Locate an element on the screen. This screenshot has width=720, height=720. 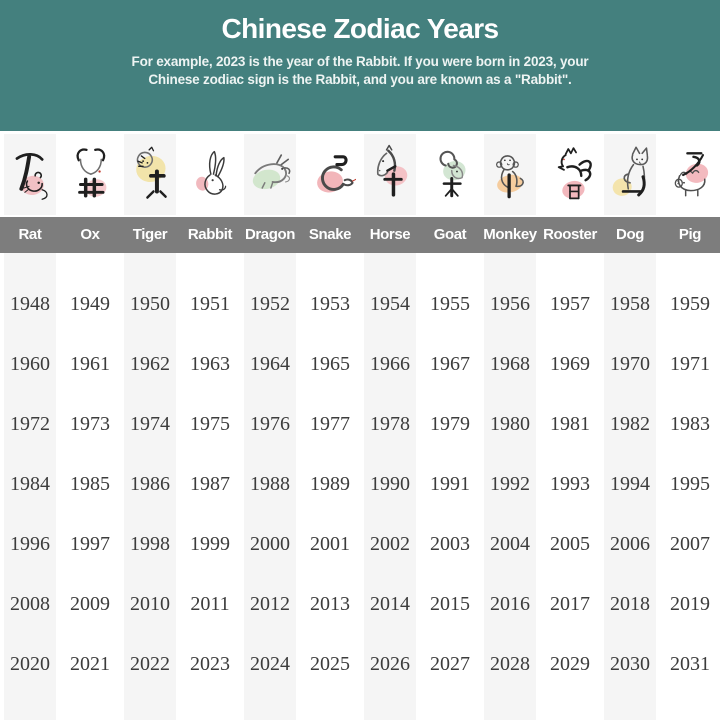
year-column-rat: 1948 1960 1972 1984 1996 2008 2020 is located at coordinates (30, 486).